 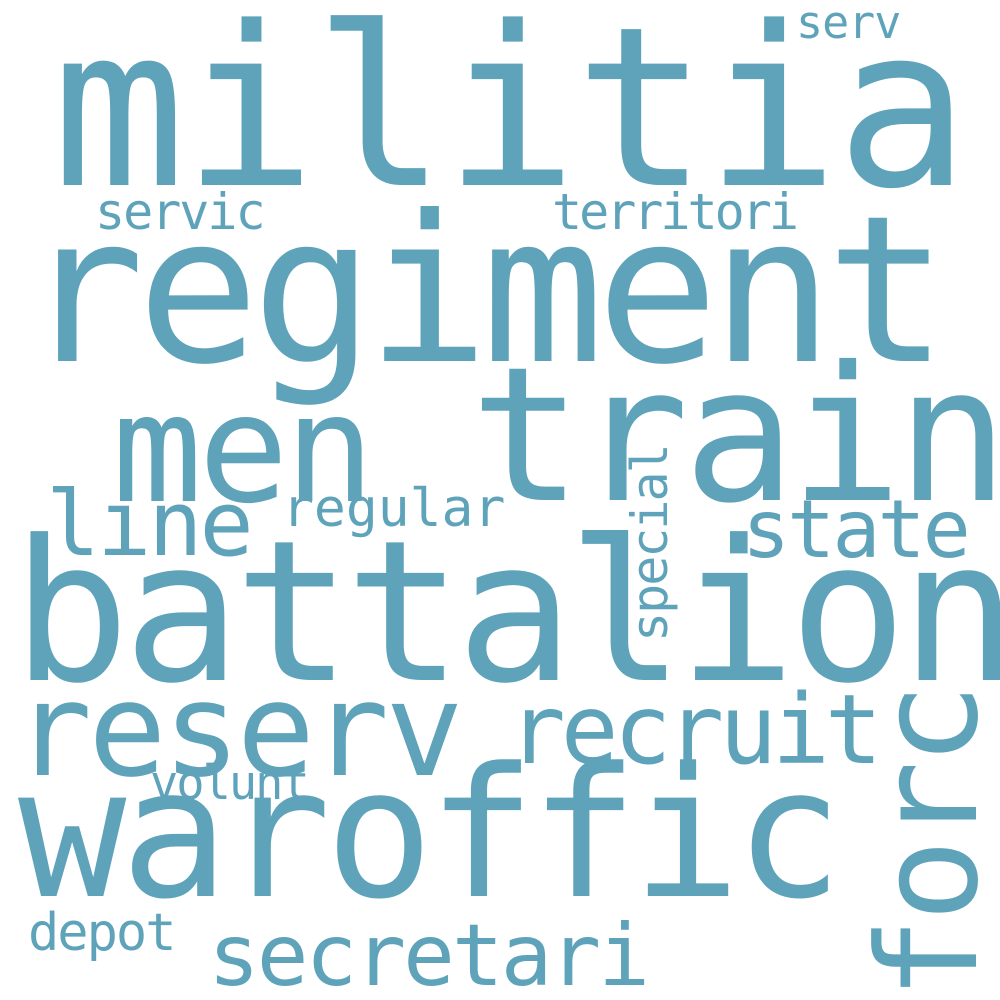 What do you see at coordinates (239, 730) in the screenshot?
I see `word-reserv: reserv` at bounding box center [239, 730].